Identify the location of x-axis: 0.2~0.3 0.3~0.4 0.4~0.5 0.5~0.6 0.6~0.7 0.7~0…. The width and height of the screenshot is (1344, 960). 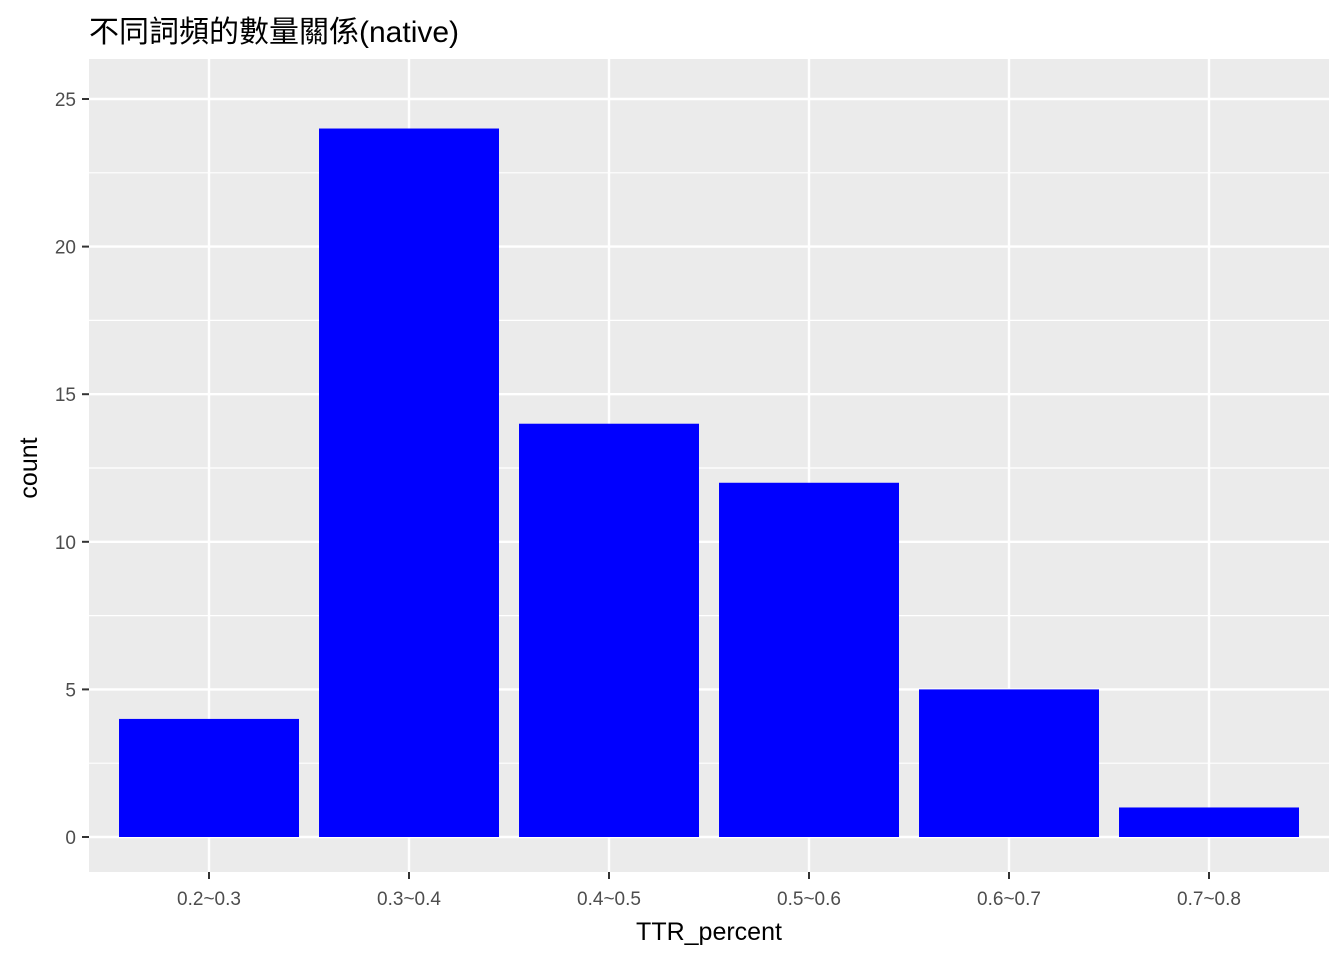
(709, 891).